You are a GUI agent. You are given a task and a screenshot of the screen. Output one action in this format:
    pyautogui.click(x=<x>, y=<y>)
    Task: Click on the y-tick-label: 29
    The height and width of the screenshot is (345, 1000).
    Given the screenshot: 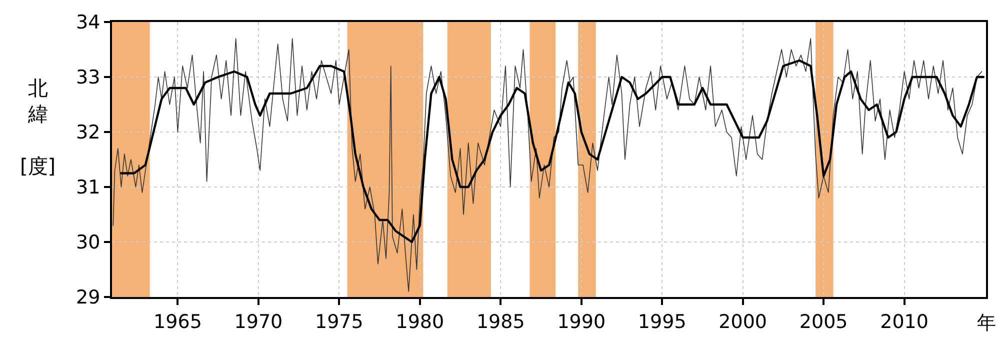 What is the action you would take?
    pyautogui.click(x=88, y=297)
    